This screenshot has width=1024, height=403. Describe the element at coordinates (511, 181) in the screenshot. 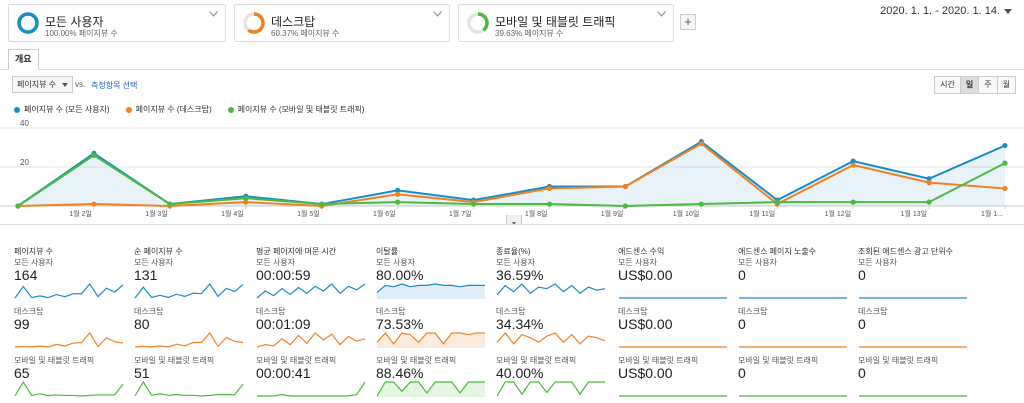

I see `series-line` at that location.